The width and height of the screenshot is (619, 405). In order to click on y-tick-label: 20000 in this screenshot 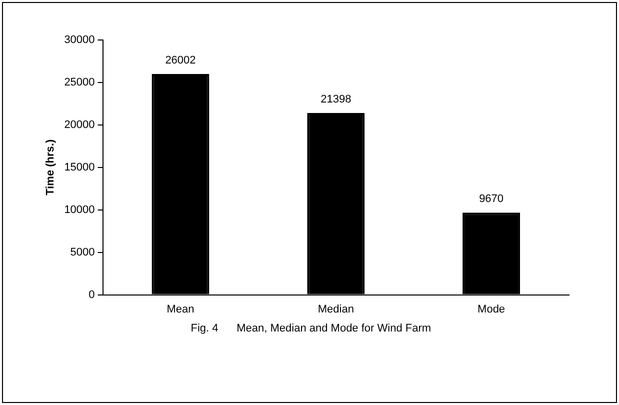, I will do `click(79, 124)`.